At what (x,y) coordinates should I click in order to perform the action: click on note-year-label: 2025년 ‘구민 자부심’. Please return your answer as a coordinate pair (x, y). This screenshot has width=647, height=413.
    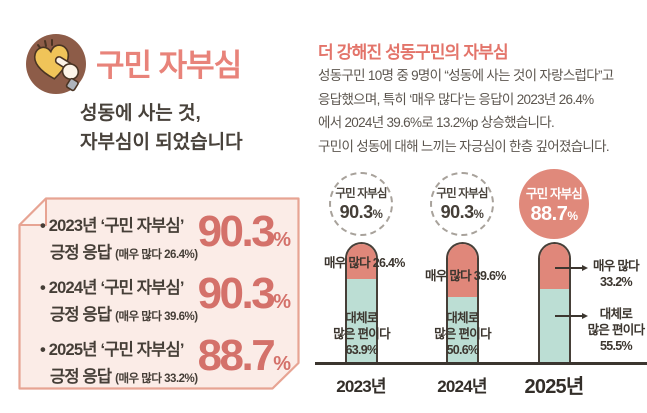
    Looking at the image, I should click on (116, 350).